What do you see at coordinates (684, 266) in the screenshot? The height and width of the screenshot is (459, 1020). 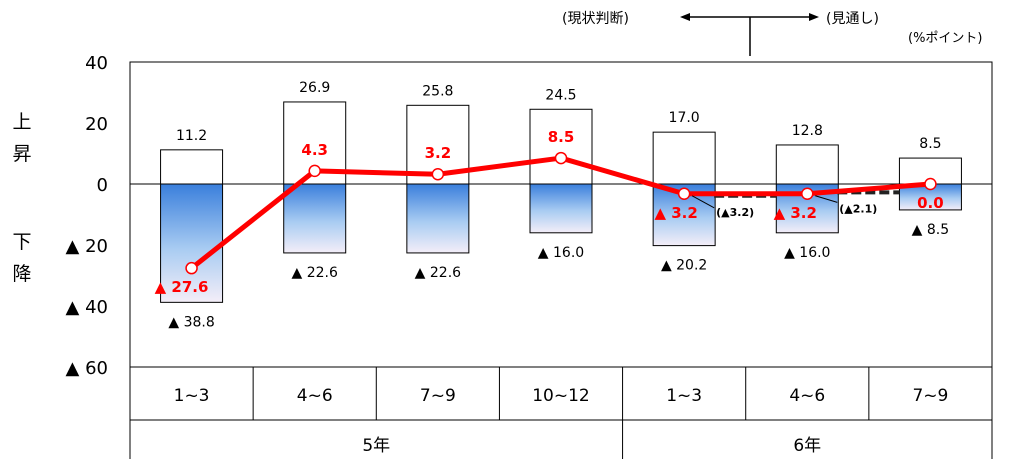 I see `bar-down-label: ▲ 20.2` at bounding box center [684, 266].